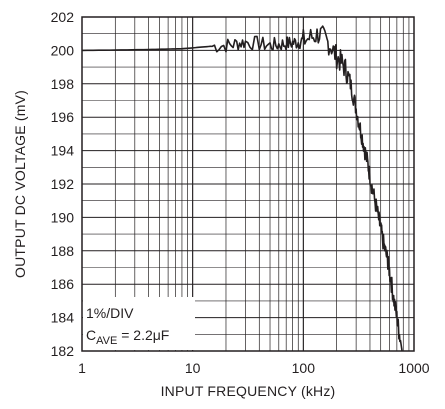 Image resolution: width=445 pixels, height=409 pixels. What do you see at coordinates (254, 368) in the screenshot?
I see `x-tick-labels: 1 10 100 1000` at bounding box center [254, 368].